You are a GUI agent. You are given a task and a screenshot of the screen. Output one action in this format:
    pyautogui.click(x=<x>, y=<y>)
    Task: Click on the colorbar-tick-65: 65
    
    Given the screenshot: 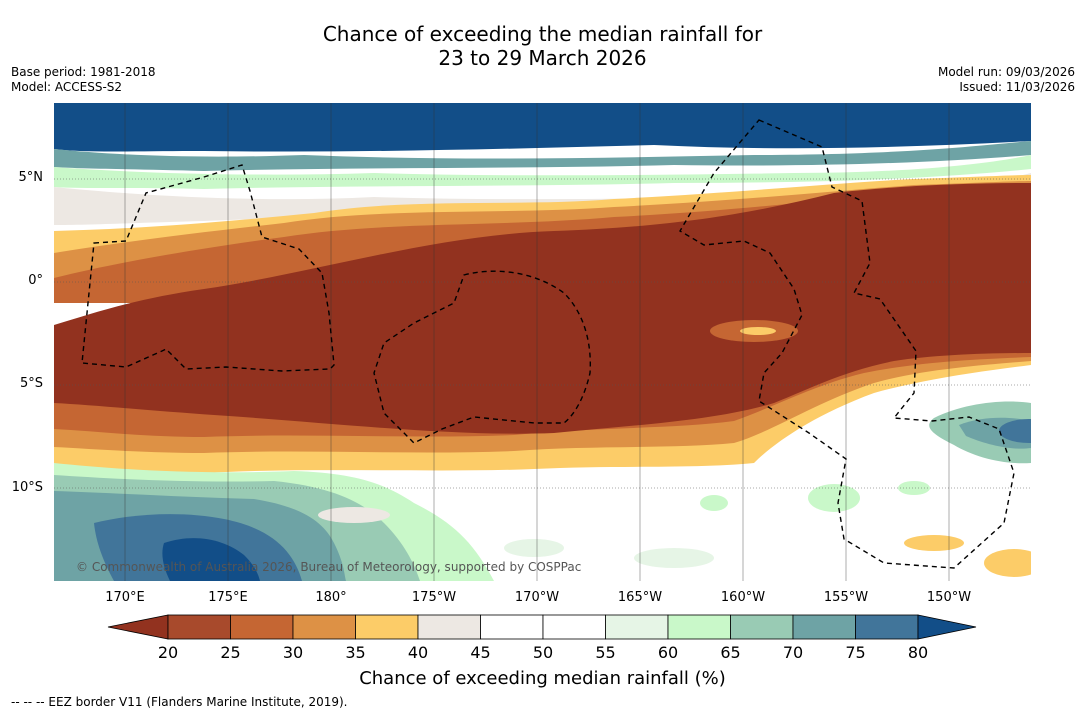 What is the action you would take?
    pyautogui.click(x=730, y=652)
    